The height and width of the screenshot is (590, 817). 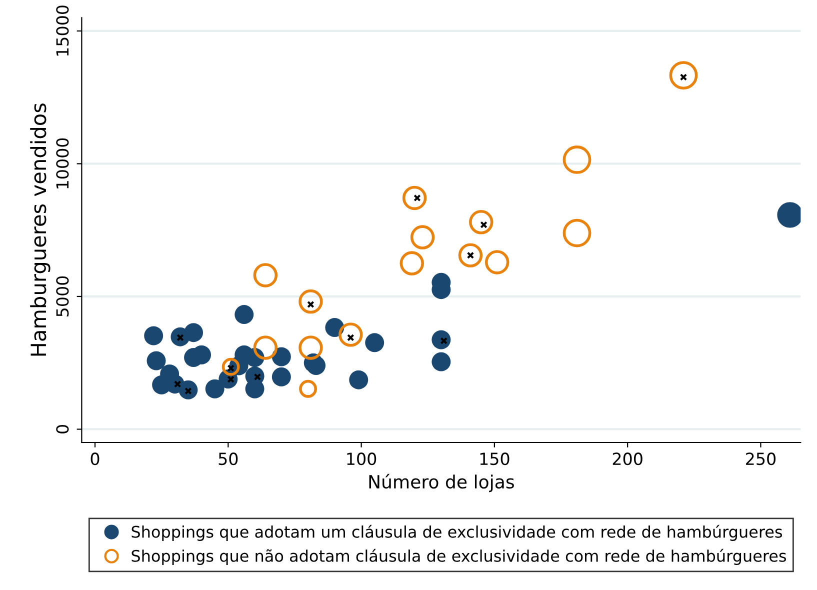 I want to click on legend-label: Shoppings que adotam um cláusula de exclusividade com rede de hambúrgueres, so click(x=457, y=532).